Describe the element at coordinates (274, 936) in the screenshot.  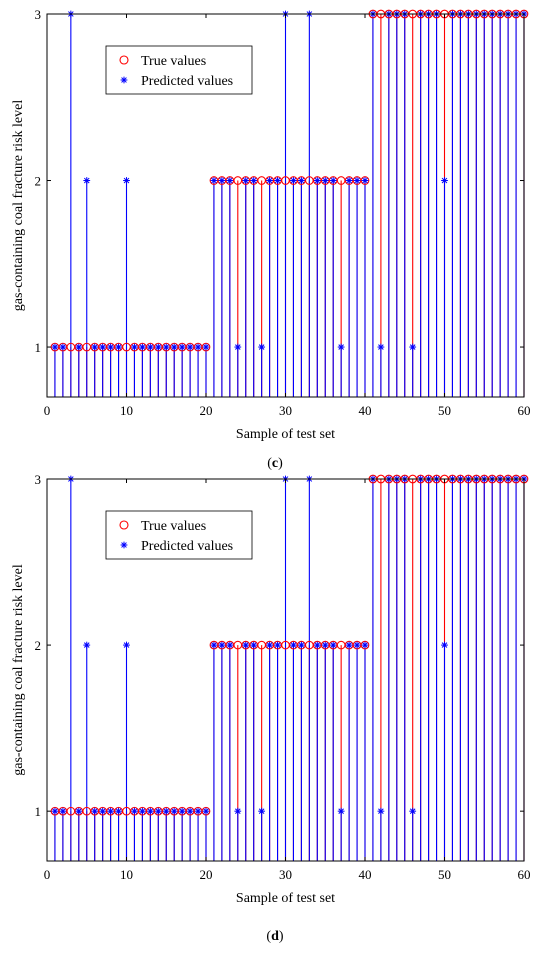
I see `panel-caption: (d)` at that location.